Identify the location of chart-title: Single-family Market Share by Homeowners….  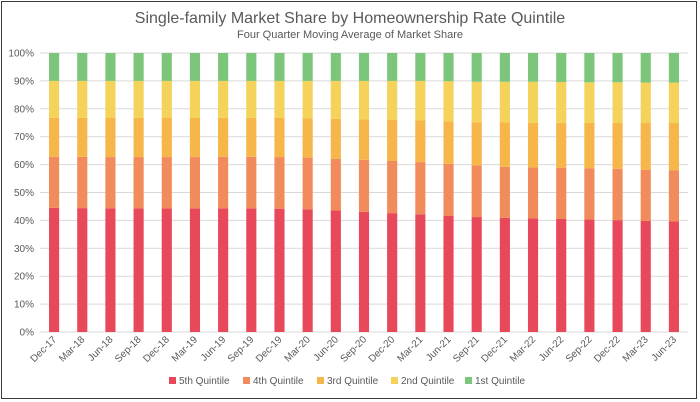
(350, 18).